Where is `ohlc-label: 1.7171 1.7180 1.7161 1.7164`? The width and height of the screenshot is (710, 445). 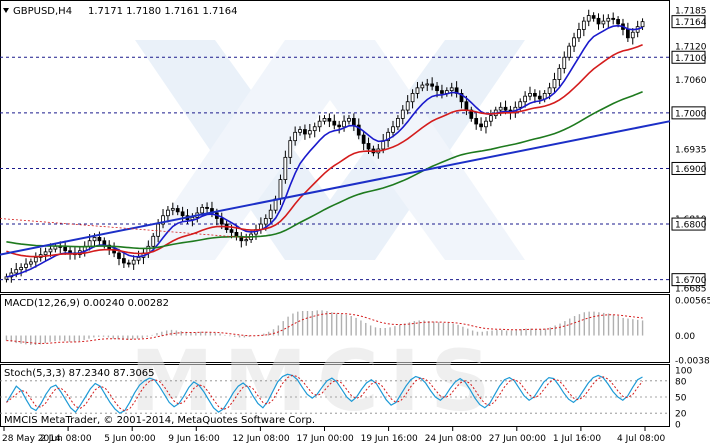 ohlc-label: 1.7171 1.7180 1.7161 1.7164 is located at coordinates (163, 11).